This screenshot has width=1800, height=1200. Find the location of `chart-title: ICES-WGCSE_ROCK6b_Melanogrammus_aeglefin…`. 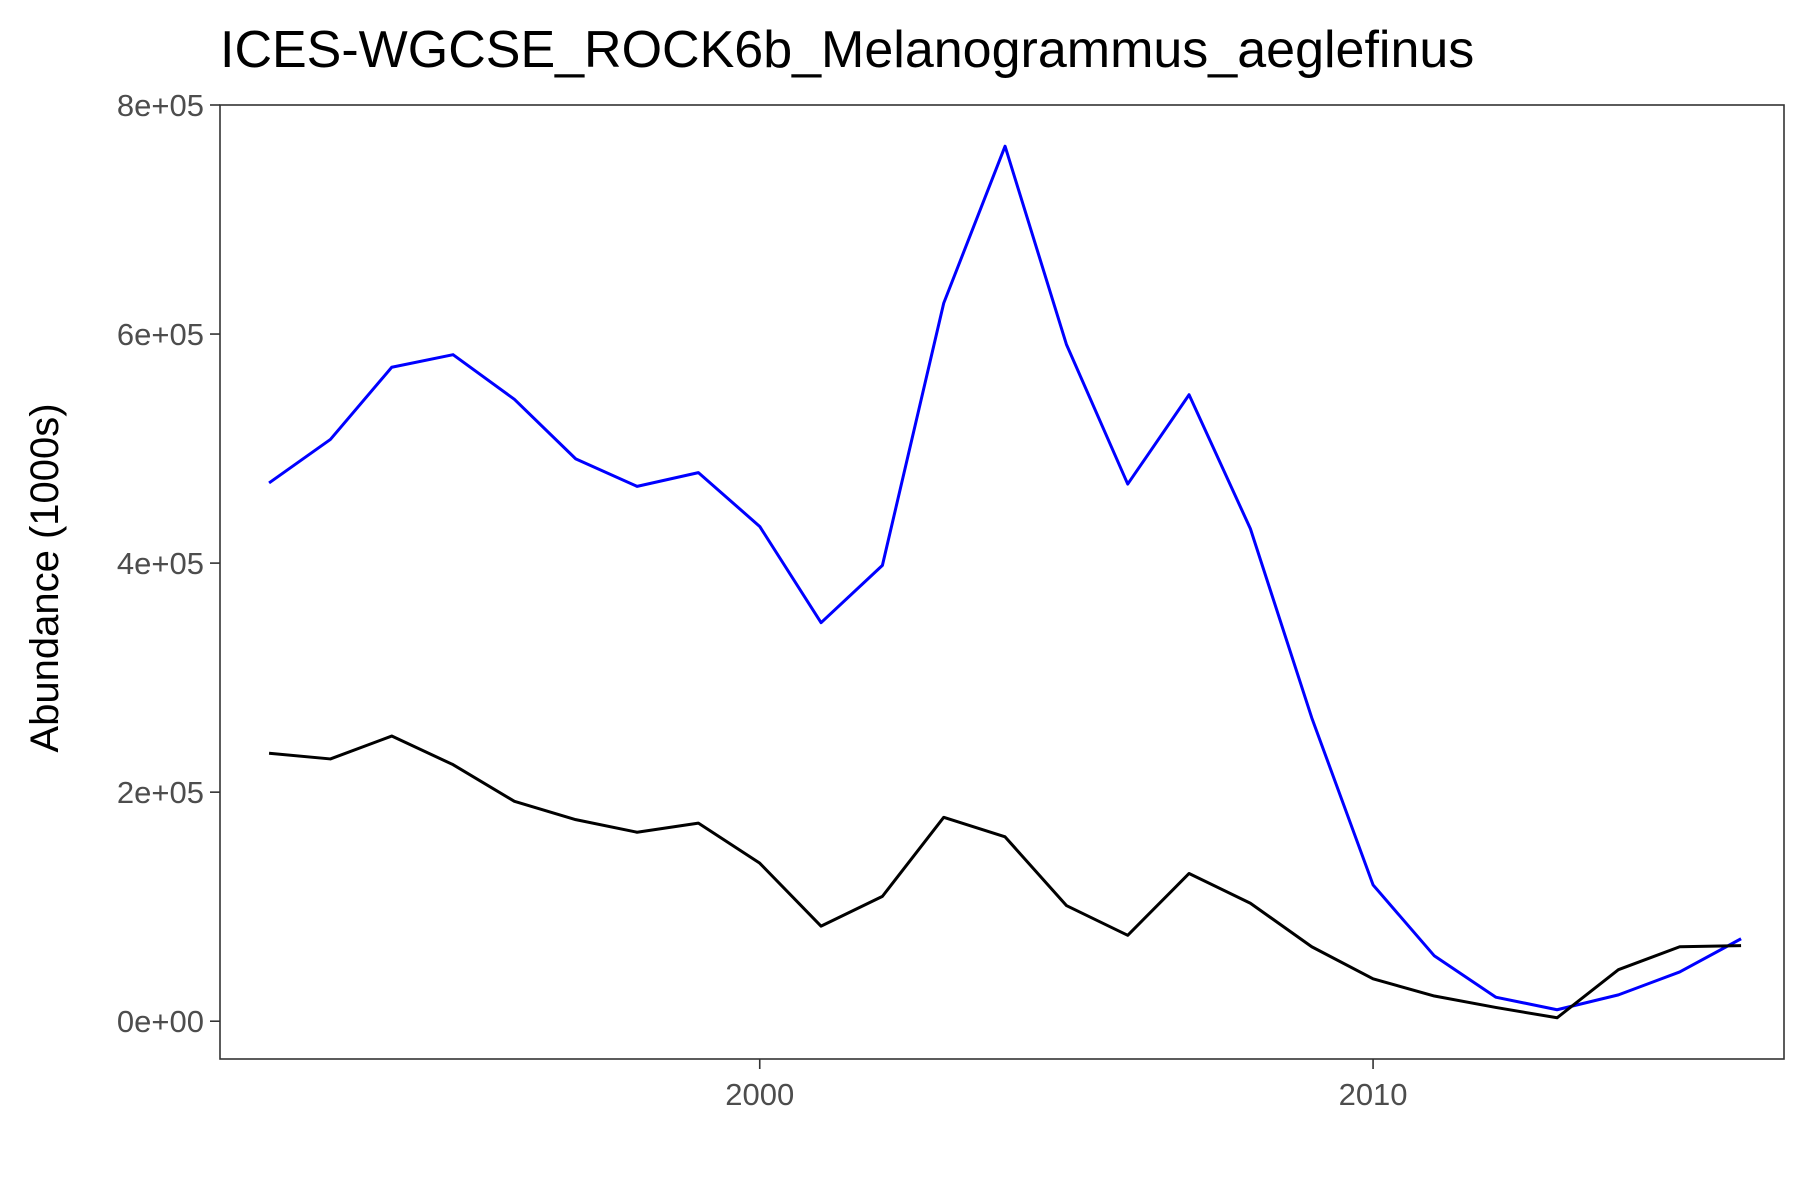

chart-title: ICES-WGCSE_ROCK6b_Melanogrammus_aeglefin… is located at coordinates (847, 50).